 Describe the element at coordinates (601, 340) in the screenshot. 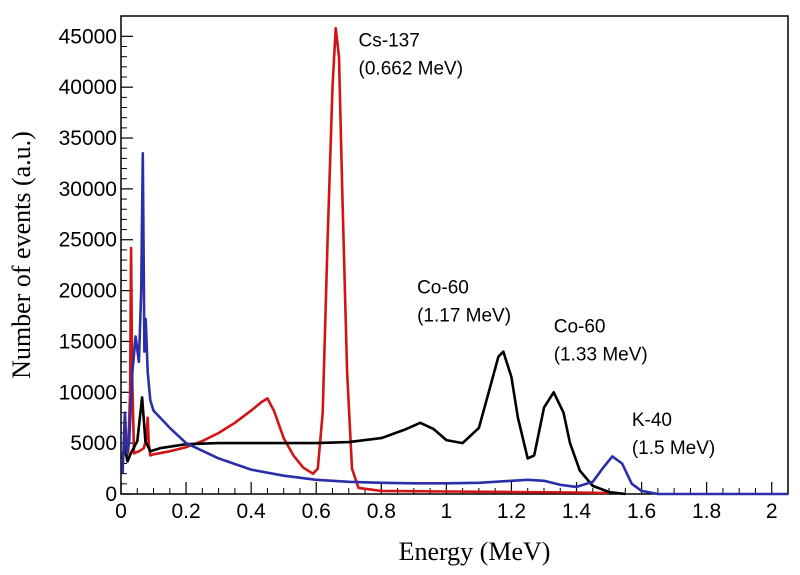

I see `peak-annotation: Co-60 (1.33 MeV)` at that location.